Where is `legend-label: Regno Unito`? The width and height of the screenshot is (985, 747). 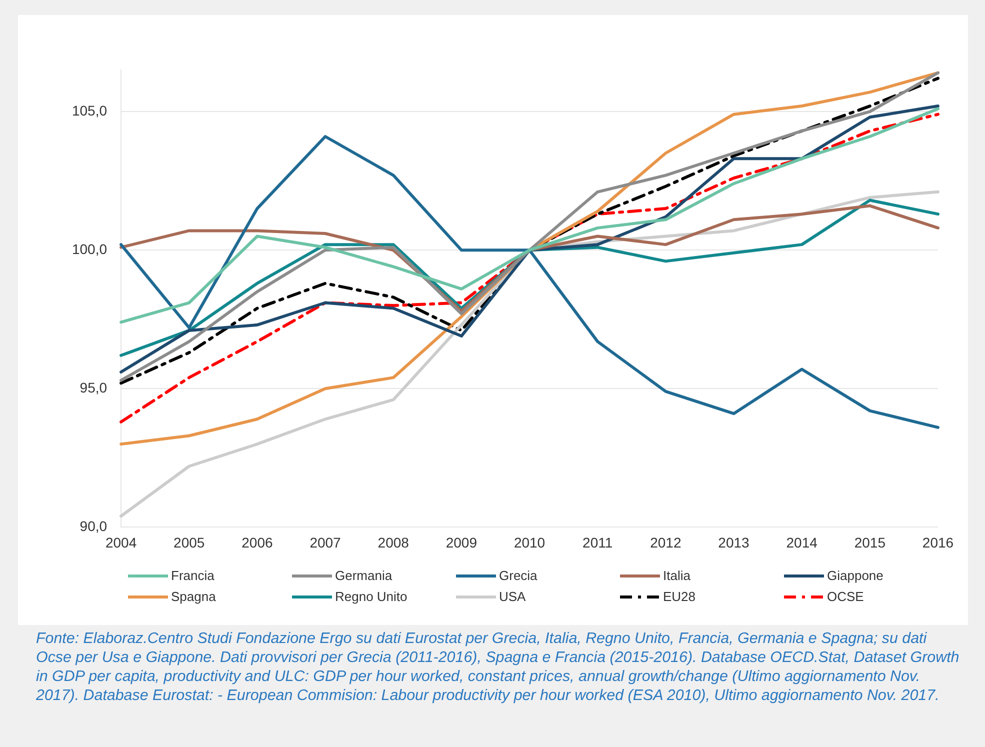
legend-label: Regno Unito is located at coordinates (371, 596).